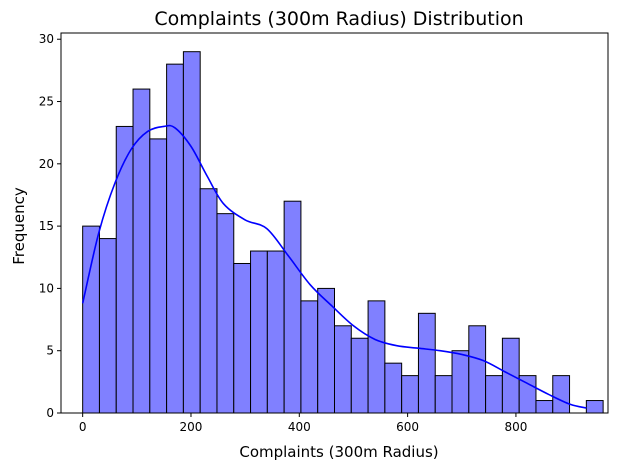 This screenshot has height=470, width=630. Describe the element at coordinates (46, 102) in the screenshot. I see `y-tick-label: 25` at that location.